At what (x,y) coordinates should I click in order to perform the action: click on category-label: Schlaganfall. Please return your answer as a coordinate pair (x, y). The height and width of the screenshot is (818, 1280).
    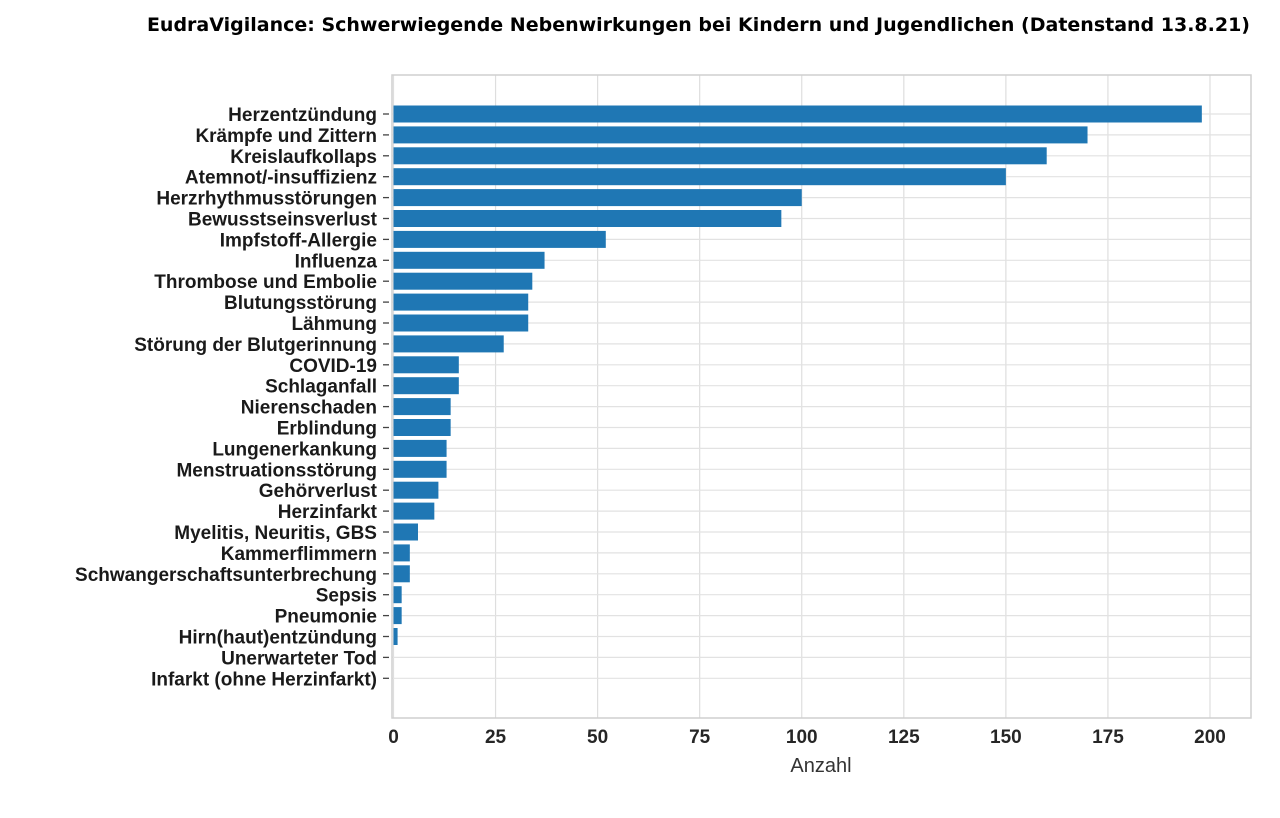
    Looking at the image, I should click on (321, 387).